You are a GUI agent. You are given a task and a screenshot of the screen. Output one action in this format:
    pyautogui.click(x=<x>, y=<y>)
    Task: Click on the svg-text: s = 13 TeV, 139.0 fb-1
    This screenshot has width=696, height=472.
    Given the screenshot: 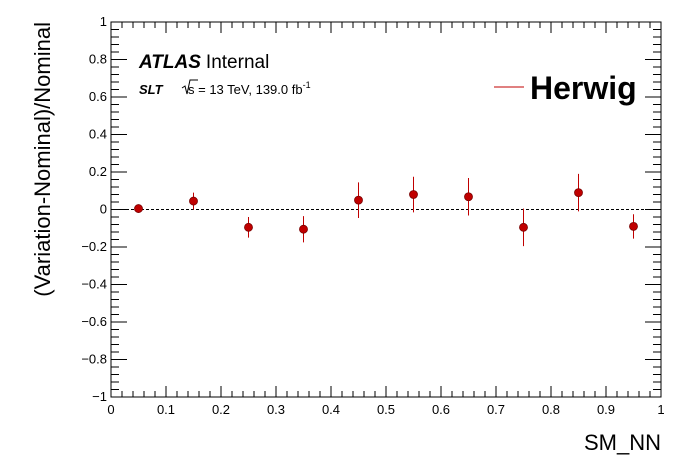 What is the action you would take?
    pyautogui.click(x=249, y=88)
    